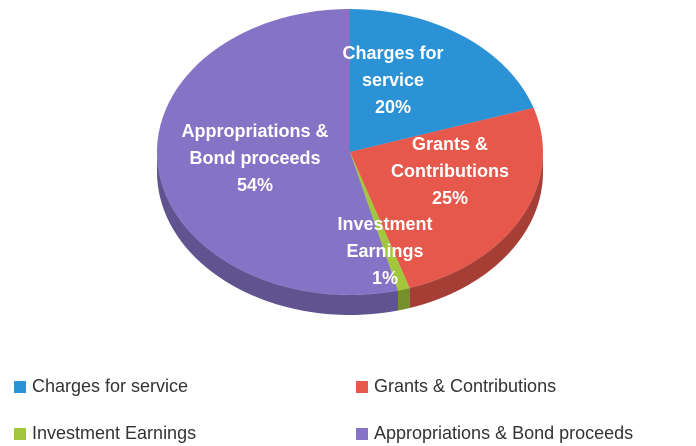 The image size is (696, 446). What do you see at coordinates (384, 278) in the screenshot?
I see `data-label-value: 1%` at bounding box center [384, 278].